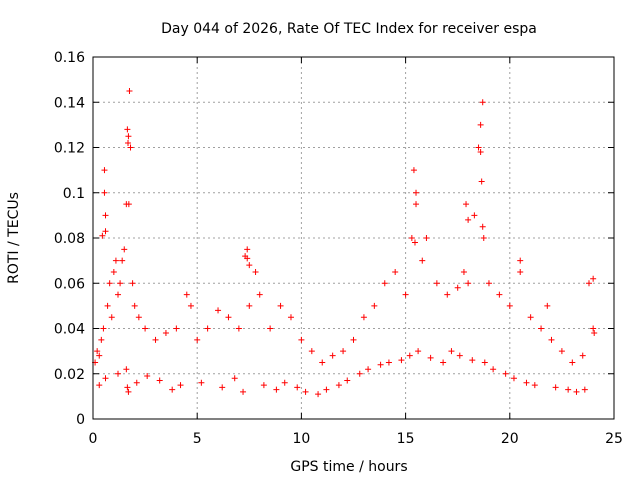  I want to click on x-tick-label: 10, so click(301, 439).